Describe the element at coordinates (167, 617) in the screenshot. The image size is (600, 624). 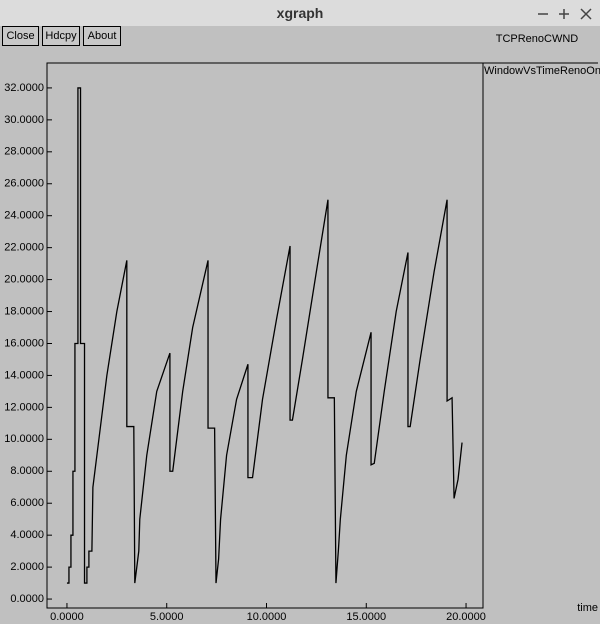
I see `x-tick-label: 5.0000` at that location.